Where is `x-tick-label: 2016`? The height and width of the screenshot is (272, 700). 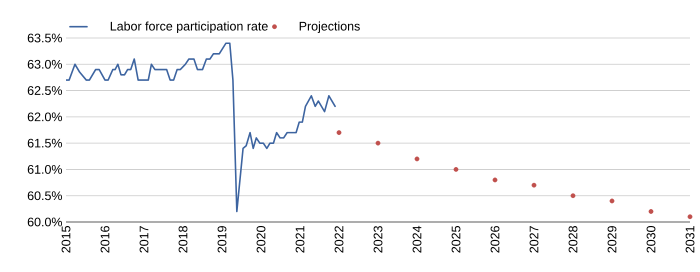
x-tick-label: 2016 is located at coordinates (105, 239).